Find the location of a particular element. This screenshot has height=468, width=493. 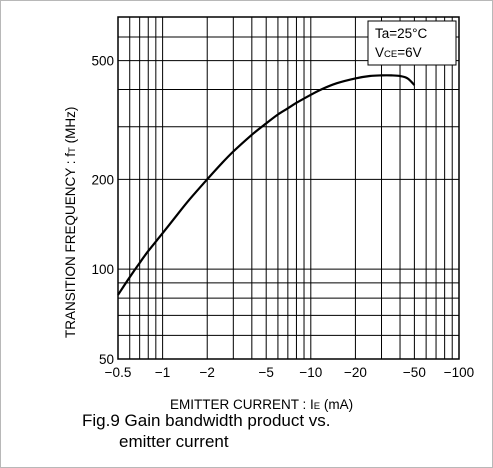

y-tick-label: 500 is located at coordinates (102, 61).